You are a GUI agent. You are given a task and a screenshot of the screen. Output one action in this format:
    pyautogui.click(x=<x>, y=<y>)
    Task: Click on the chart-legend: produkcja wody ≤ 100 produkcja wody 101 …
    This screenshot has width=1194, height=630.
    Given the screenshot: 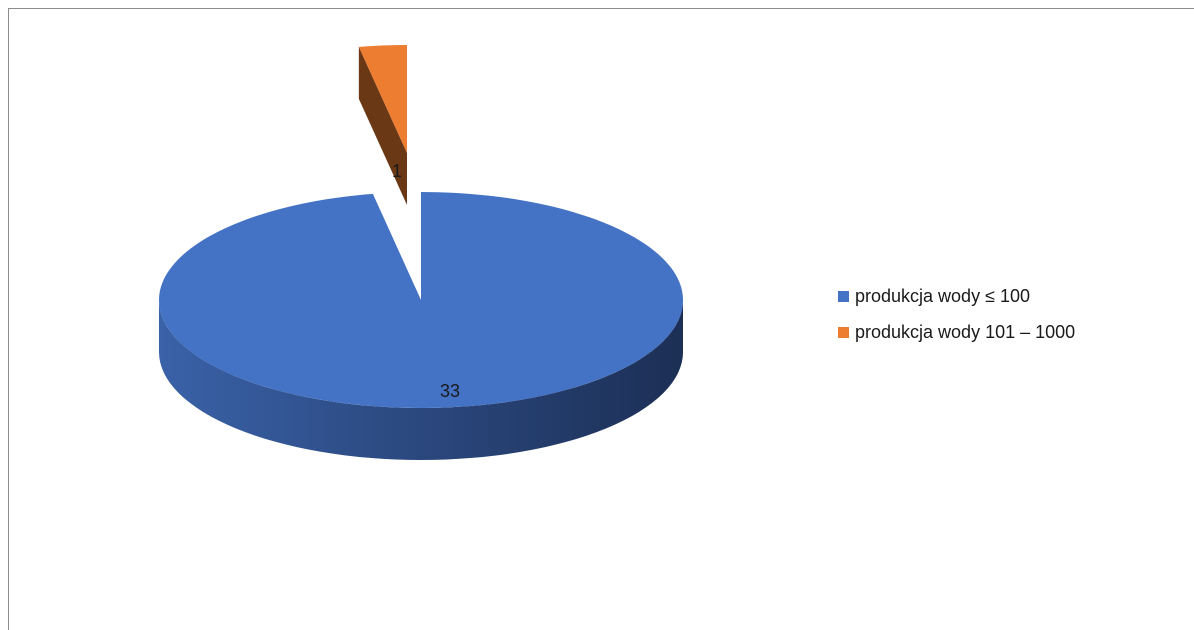 What is the action you would take?
    pyautogui.click(x=956, y=321)
    